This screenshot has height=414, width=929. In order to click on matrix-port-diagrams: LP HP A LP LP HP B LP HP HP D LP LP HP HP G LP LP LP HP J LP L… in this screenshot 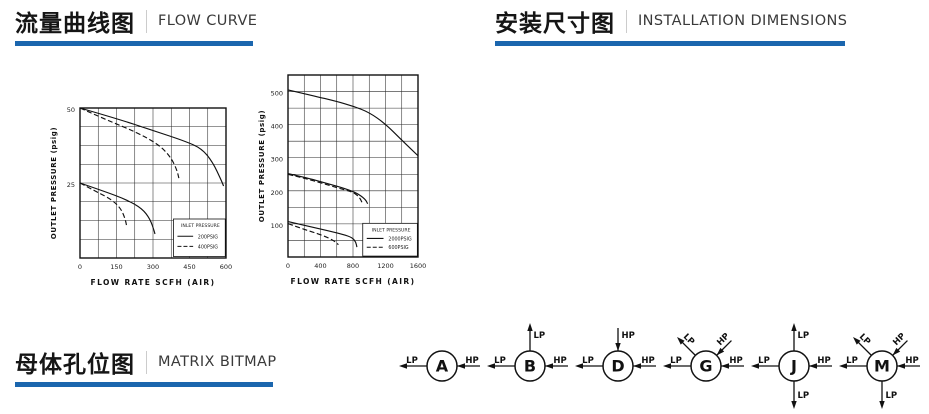, I will do `click(662, 364)`.